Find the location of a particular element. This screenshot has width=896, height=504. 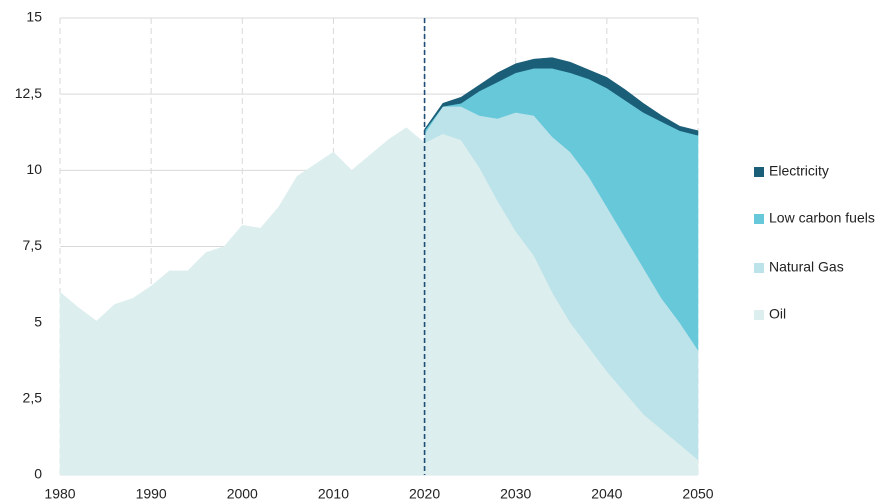

y-tick-label: 0 is located at coordinates (38, 474).